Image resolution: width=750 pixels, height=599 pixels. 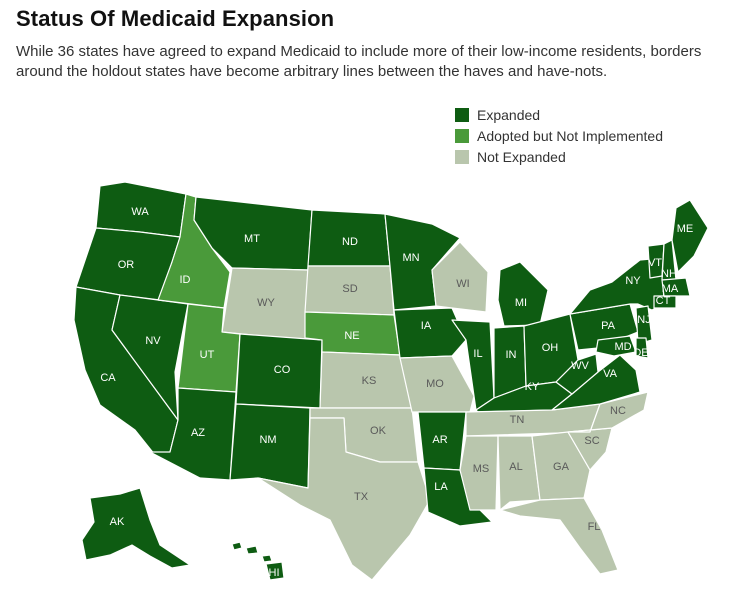 I want to click on state-ia, so click(x=430, y=333).